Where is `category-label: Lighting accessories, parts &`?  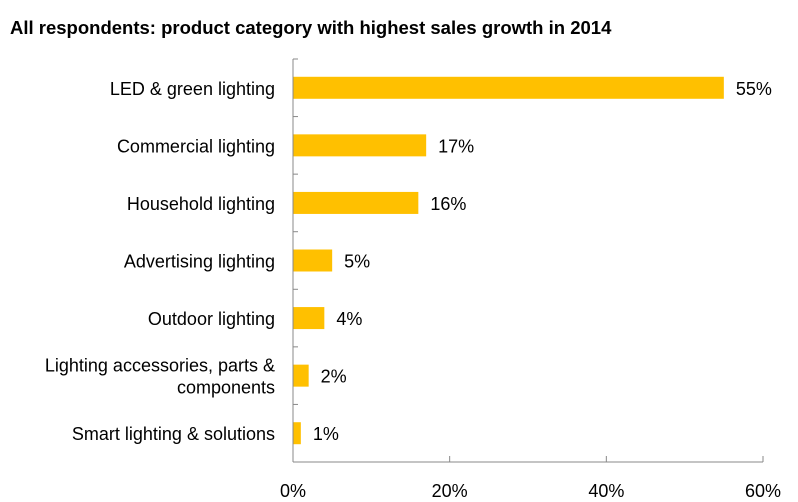 category-label: Lighting accessories, parts & is located at coordinates (160, 366).